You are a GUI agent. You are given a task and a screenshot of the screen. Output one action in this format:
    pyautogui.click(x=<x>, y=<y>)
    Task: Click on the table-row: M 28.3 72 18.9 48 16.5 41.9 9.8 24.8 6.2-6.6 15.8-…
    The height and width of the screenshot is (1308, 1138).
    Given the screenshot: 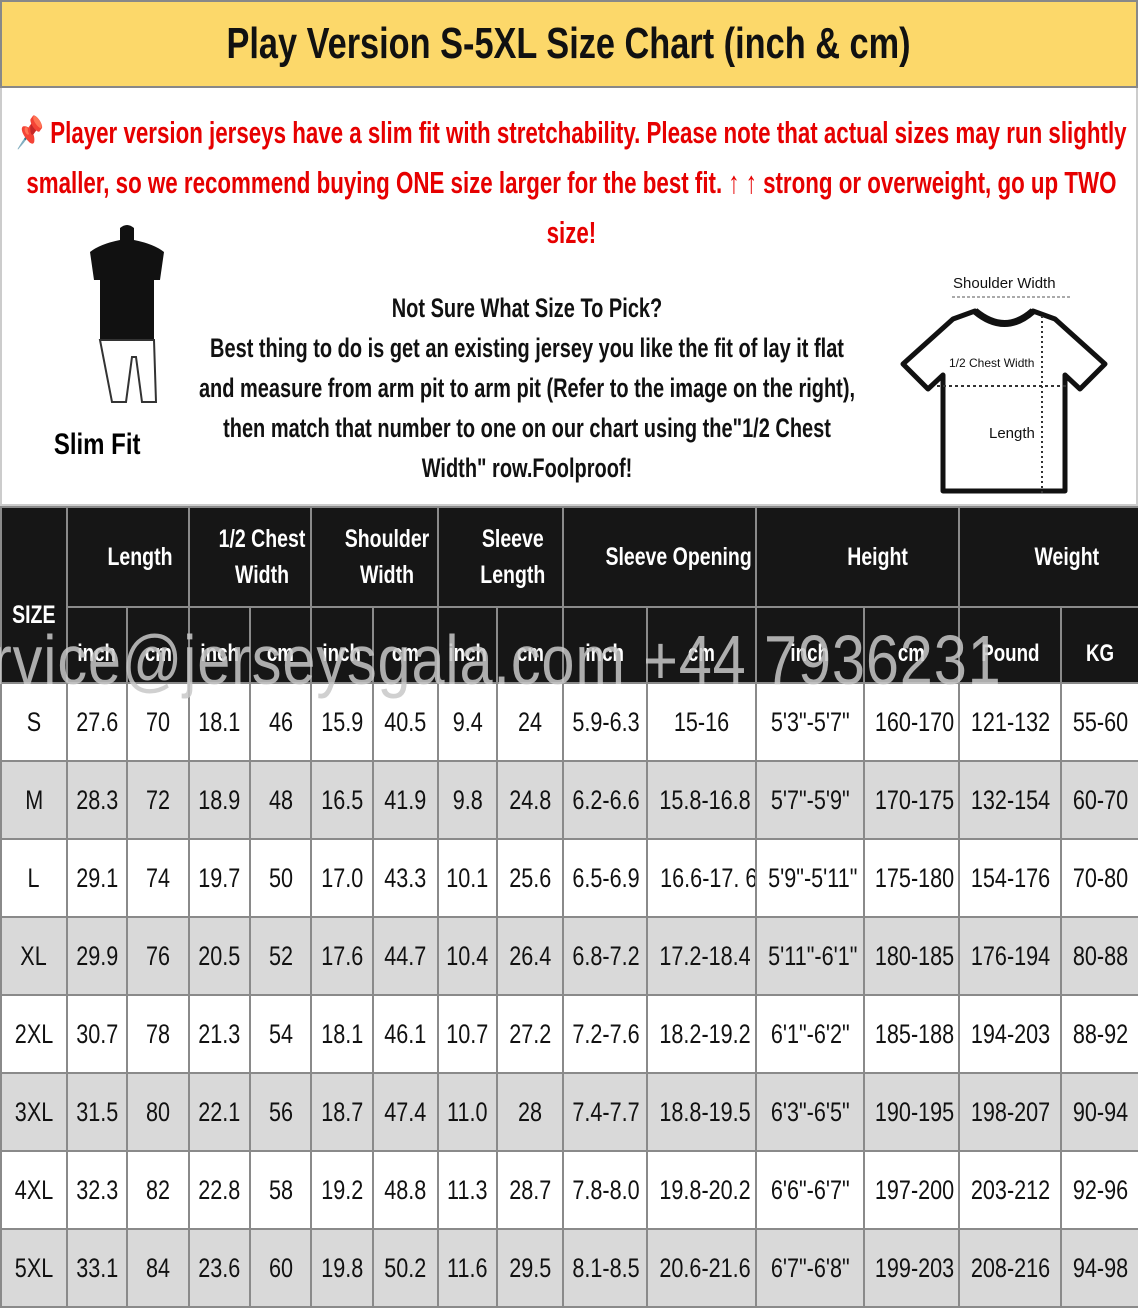 What is the action you would take?
    pyautogui.click(x=569, y=800)
    